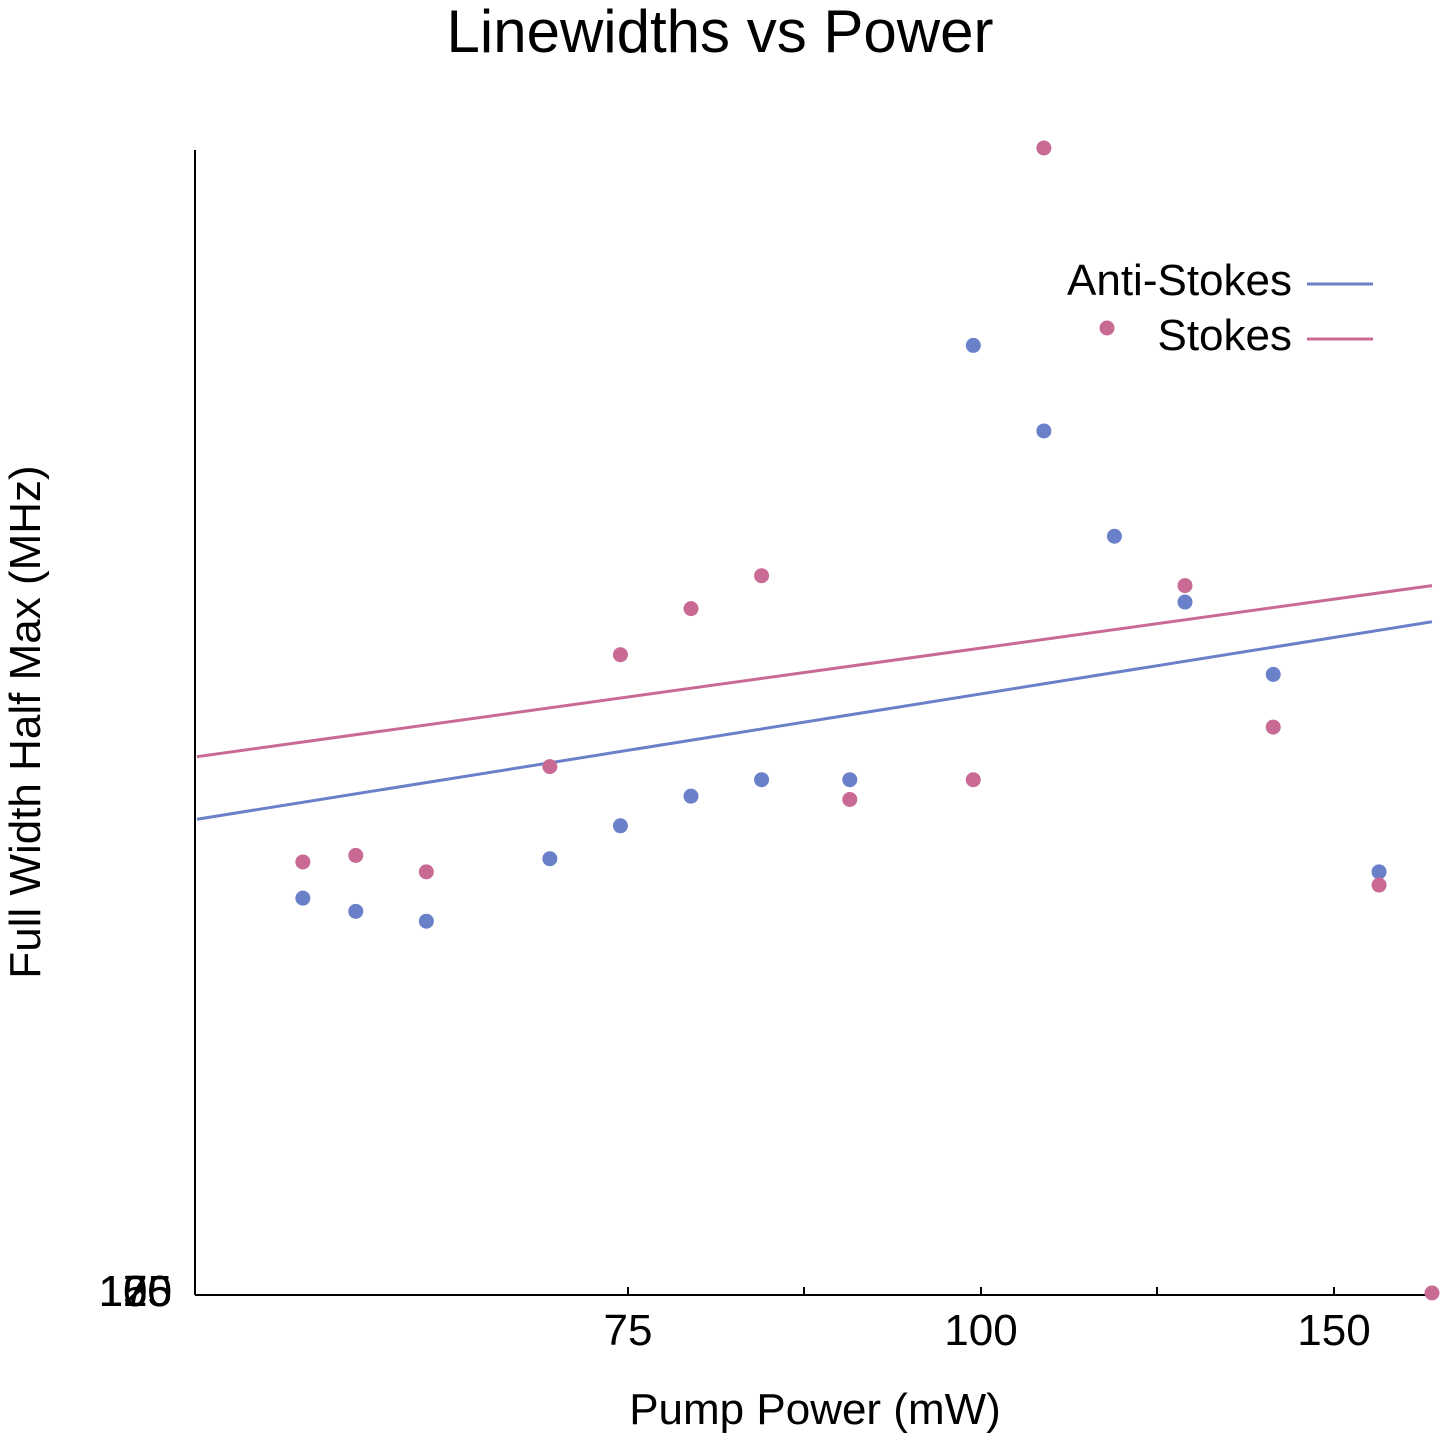 The height and width of the screenshot is (1440, 1440). I want to click on x-axis-label: Pump Power (mW), so click(815, 1409).